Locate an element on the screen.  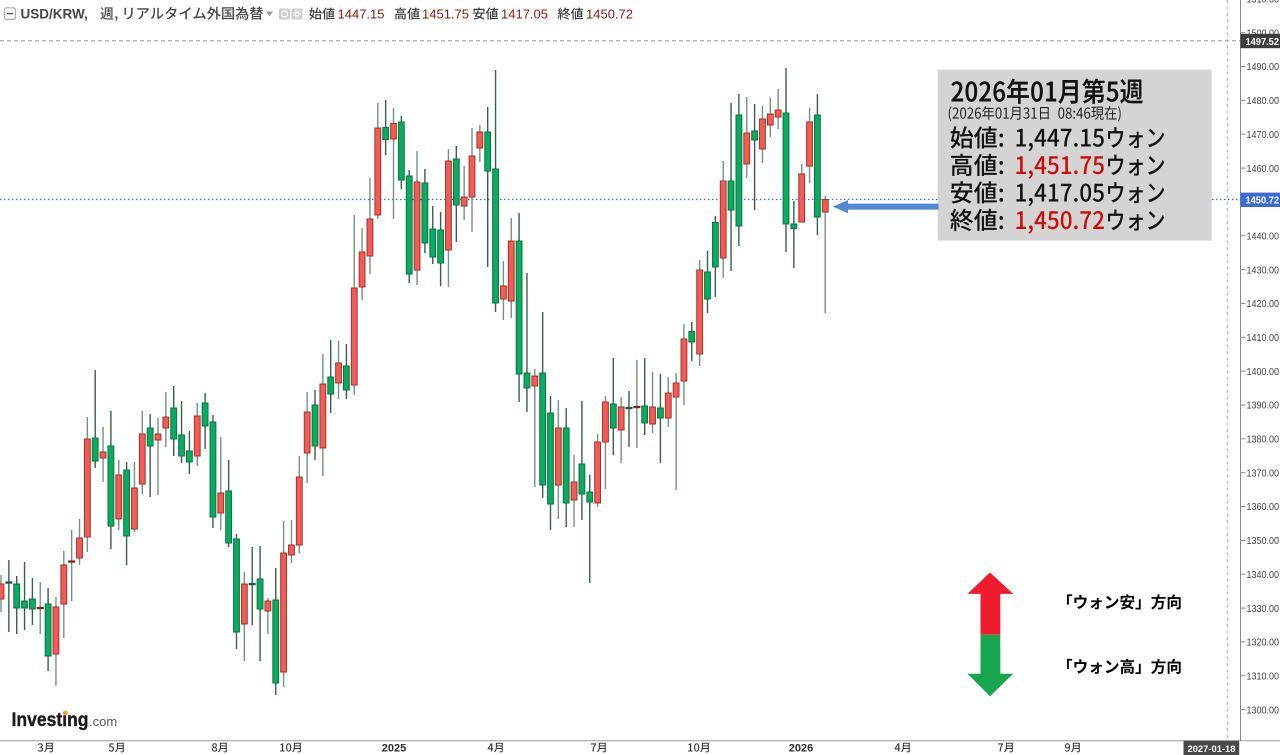
svg-text: 1350.00 is located at coordinates (1263, 541).